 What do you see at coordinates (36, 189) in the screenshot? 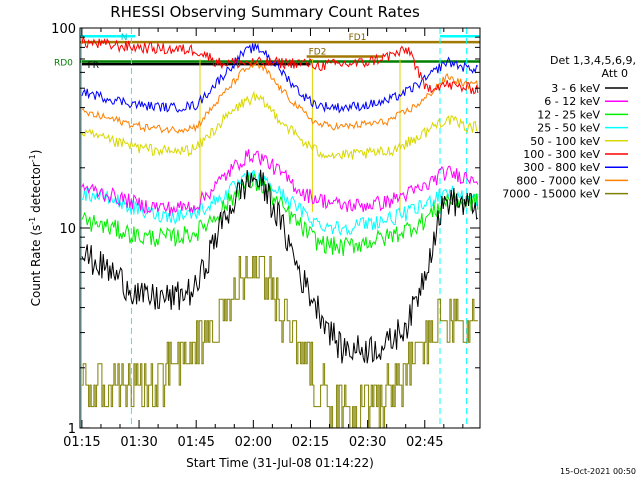
I see `y-axis-label-mid: detector` at bounding box center [36, 189].